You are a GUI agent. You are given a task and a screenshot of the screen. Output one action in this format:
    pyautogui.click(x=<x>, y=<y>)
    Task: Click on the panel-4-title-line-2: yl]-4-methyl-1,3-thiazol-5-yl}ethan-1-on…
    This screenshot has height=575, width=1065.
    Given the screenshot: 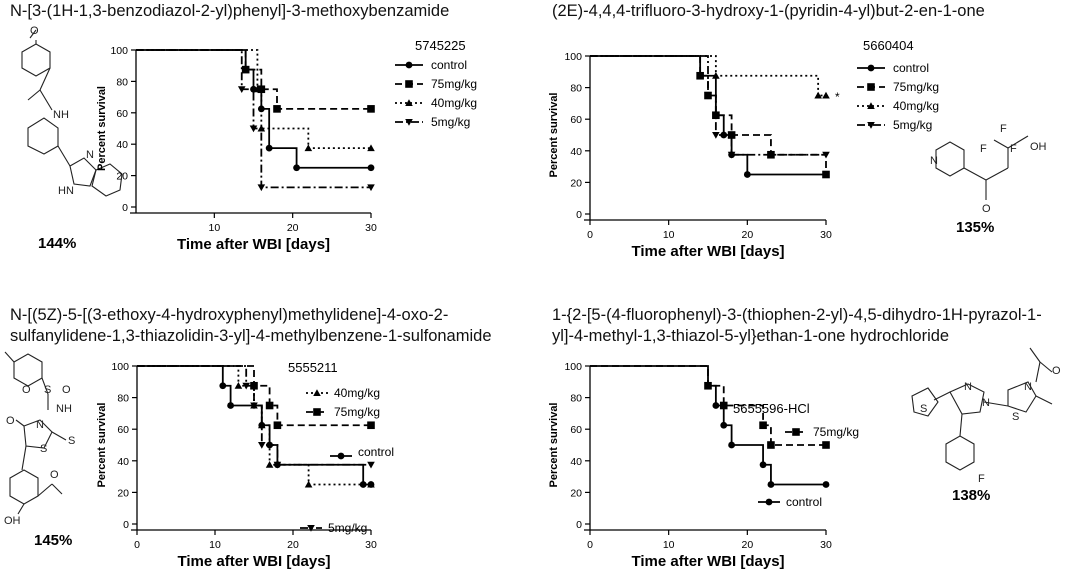 What is the action you would take?
    pyautogui.click(x=751, y=336)
    